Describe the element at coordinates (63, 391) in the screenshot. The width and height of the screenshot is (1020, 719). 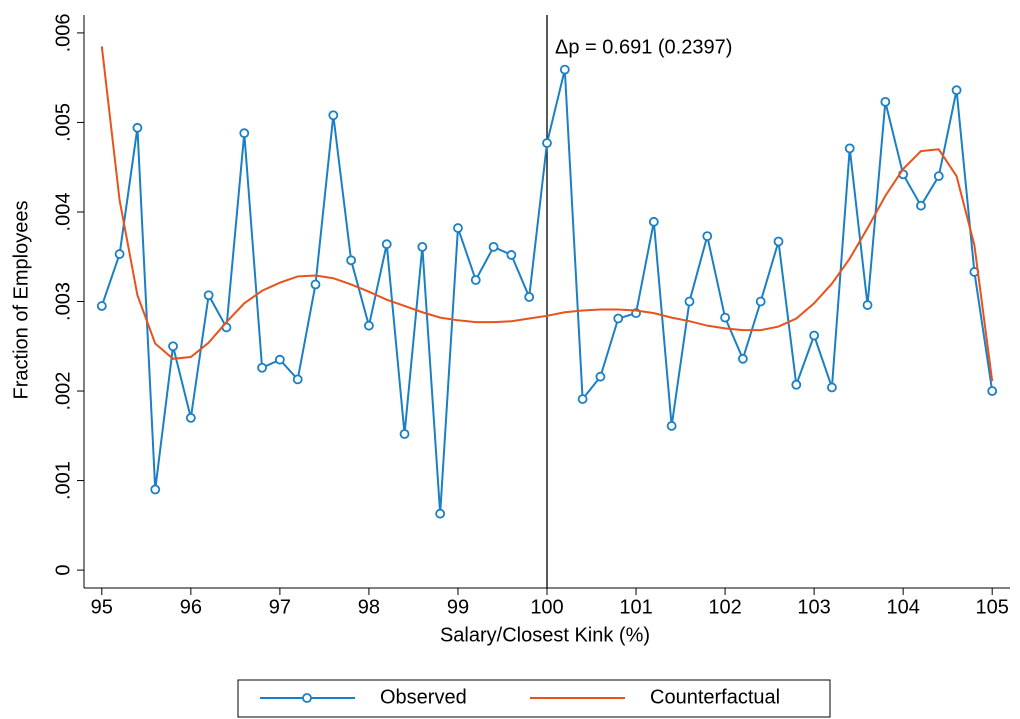
I see `y-tick-label: .002` at that location.